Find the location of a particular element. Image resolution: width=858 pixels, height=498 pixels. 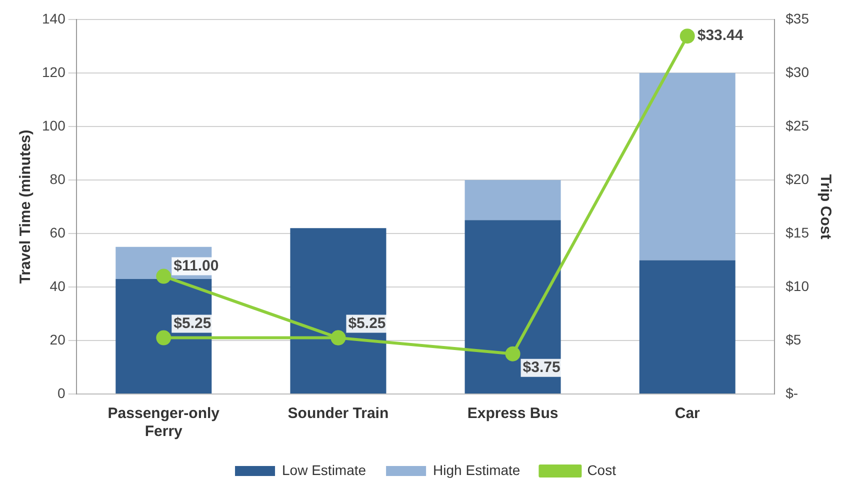

y2-axis-title: Trip Cost is located at coordinates (825, 207).